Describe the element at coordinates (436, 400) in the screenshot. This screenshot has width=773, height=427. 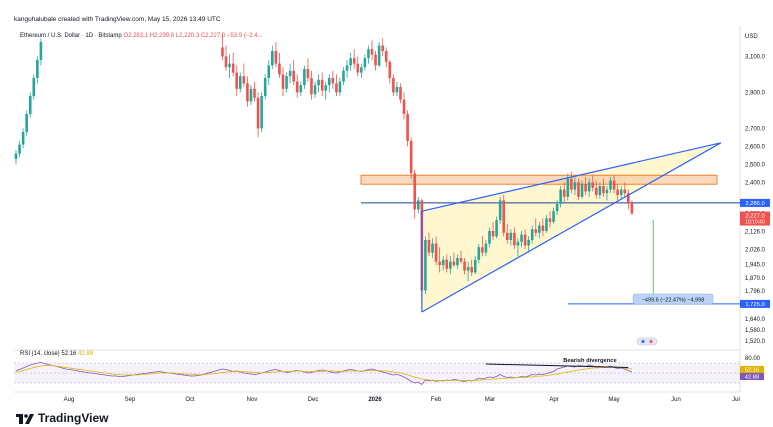
I see `time-tick-label: Feb` at that location.